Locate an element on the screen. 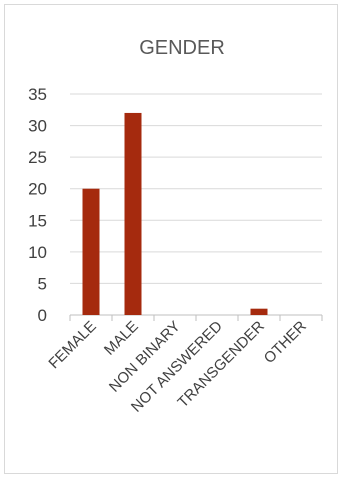  y-tick-label: 25 is located at coordinates (37, 157).